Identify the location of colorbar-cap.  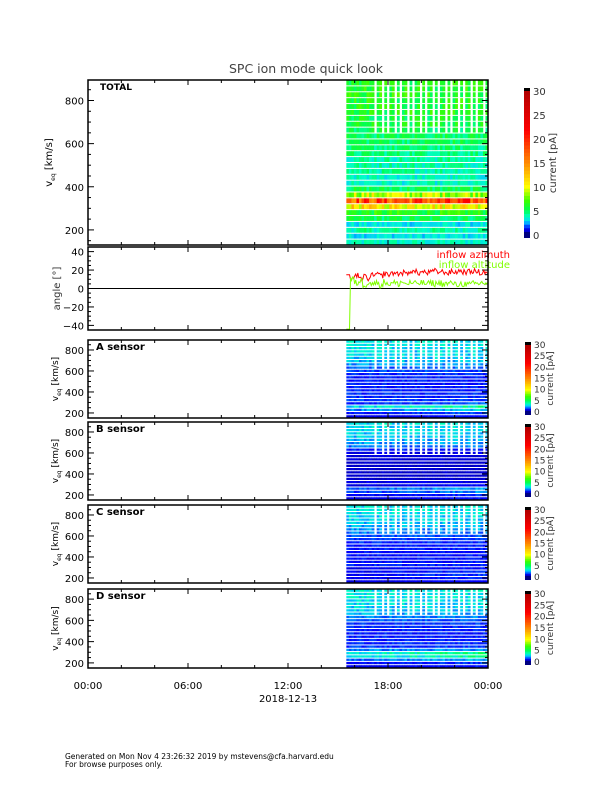
(528, 425).